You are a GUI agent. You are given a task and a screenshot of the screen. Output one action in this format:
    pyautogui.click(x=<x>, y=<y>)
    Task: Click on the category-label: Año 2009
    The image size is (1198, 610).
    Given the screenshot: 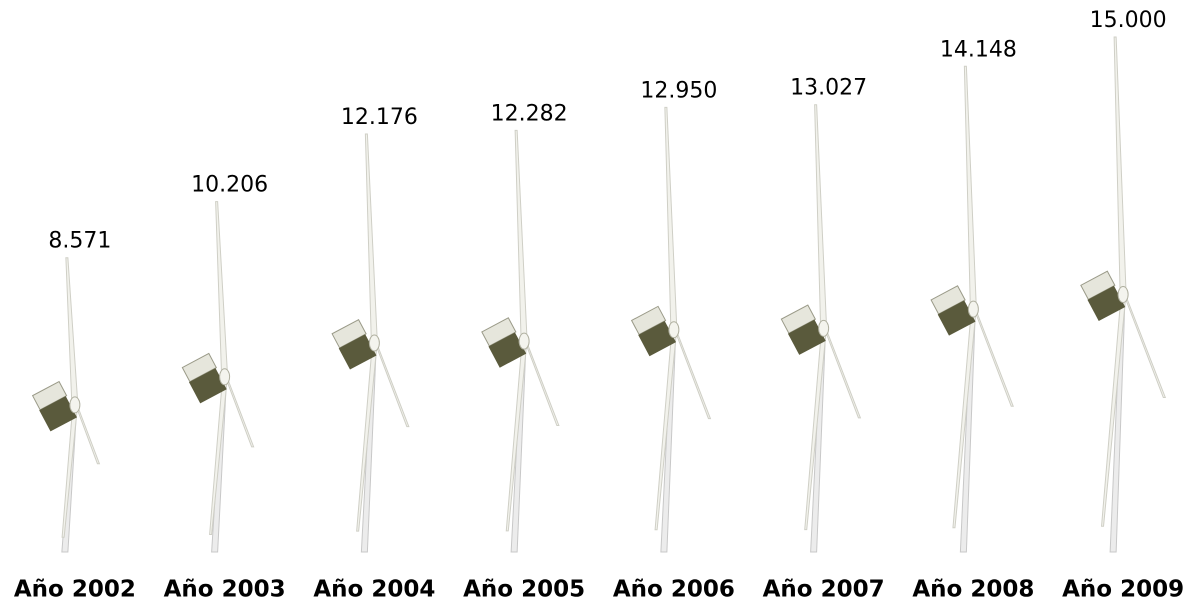 What is the action you would take?
    pyautogui.click(x=1123, y=590)
    